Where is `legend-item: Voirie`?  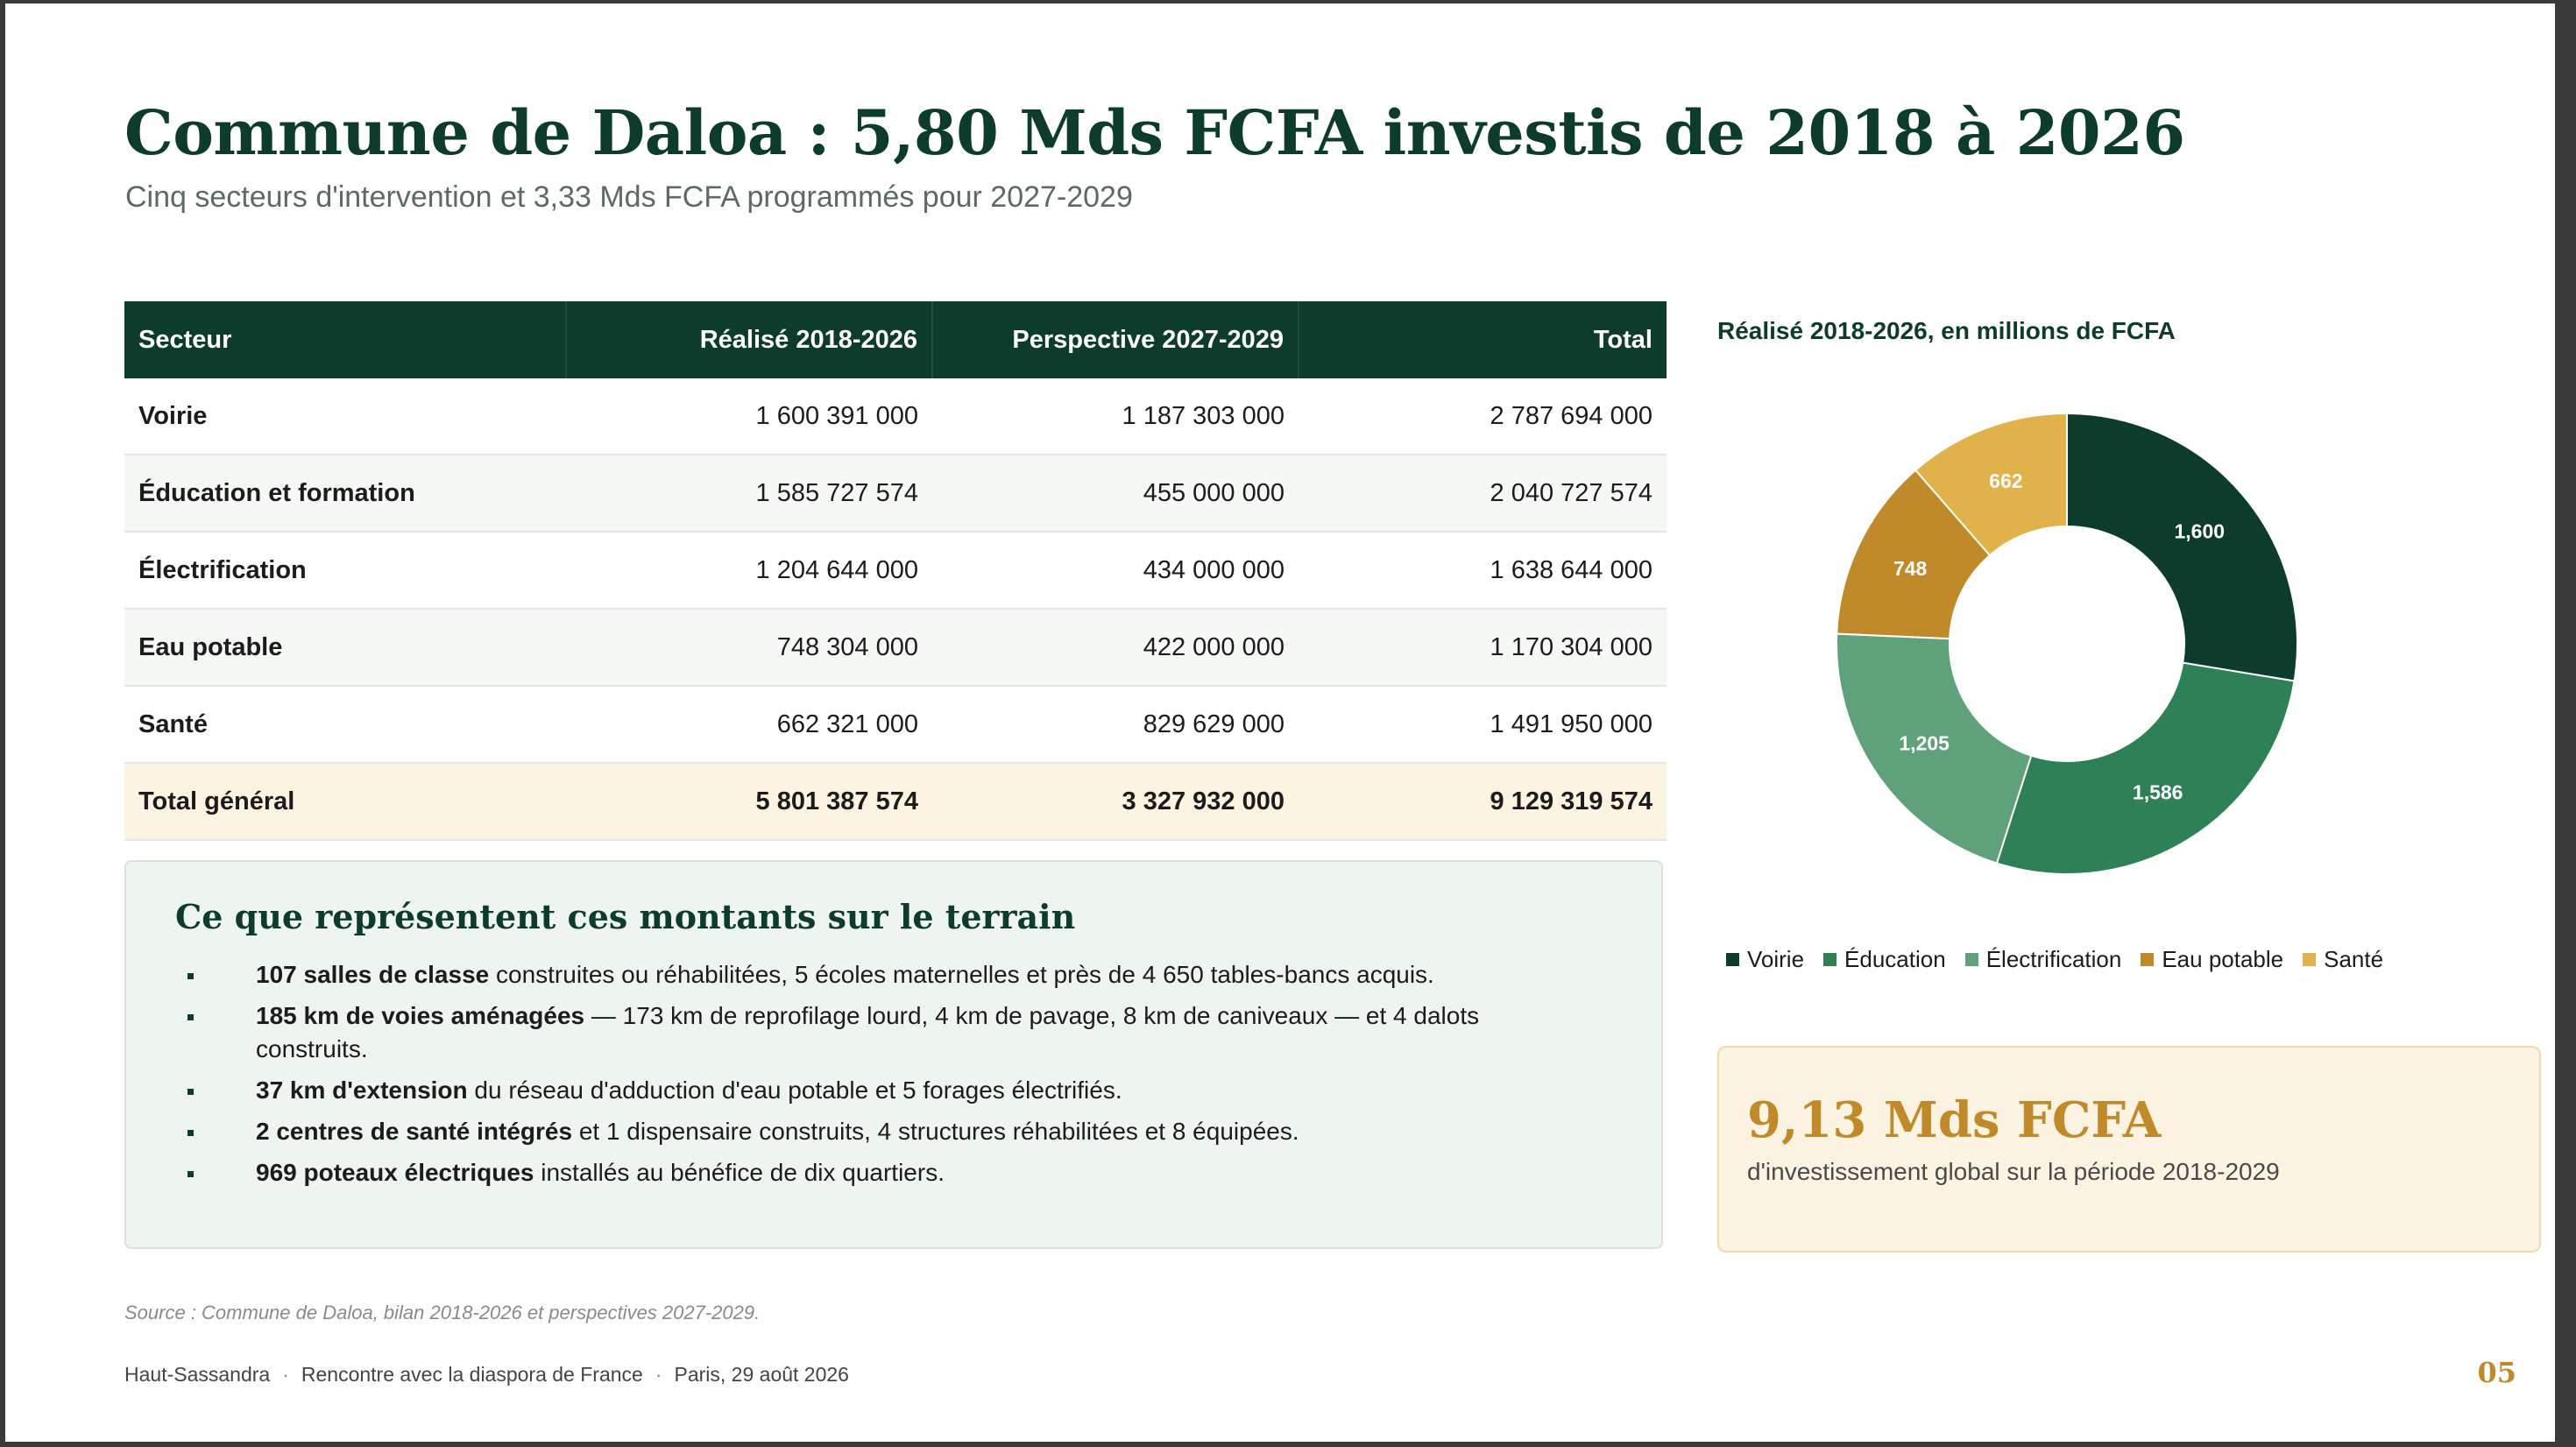 legend-item: Voirie is located at coordinates (1765, 959).